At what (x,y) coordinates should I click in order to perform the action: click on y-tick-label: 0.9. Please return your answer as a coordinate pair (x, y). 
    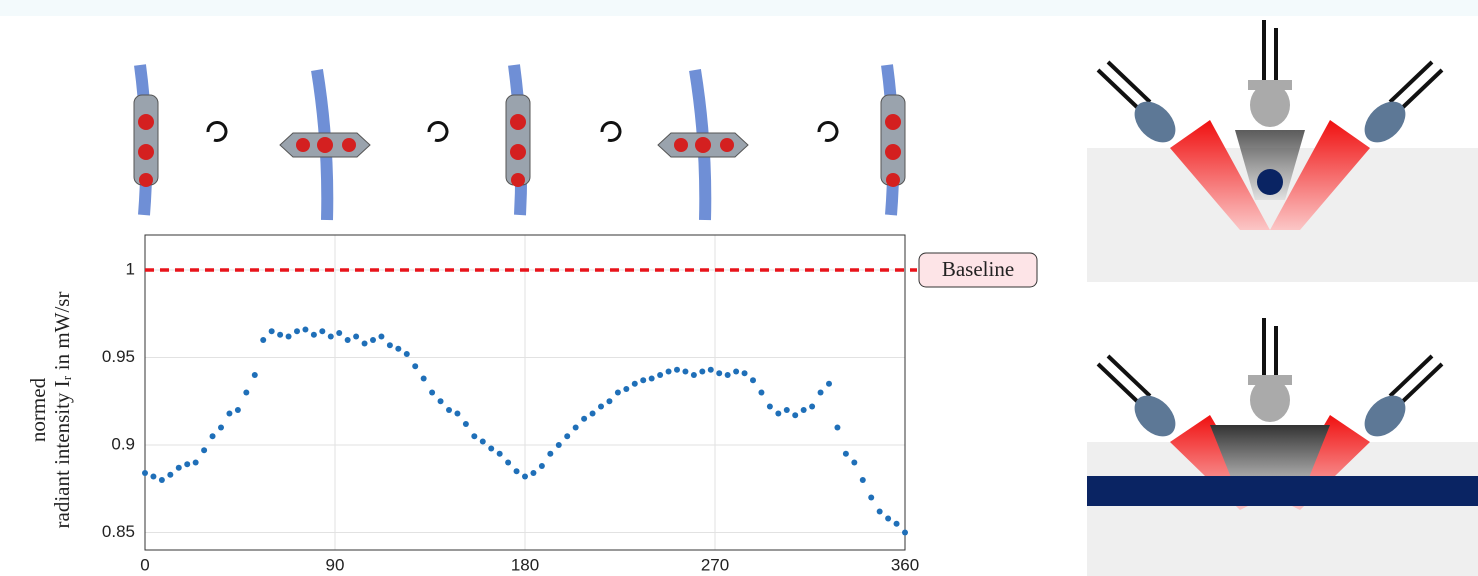
    Looking at the image, I should click on (123, 443).